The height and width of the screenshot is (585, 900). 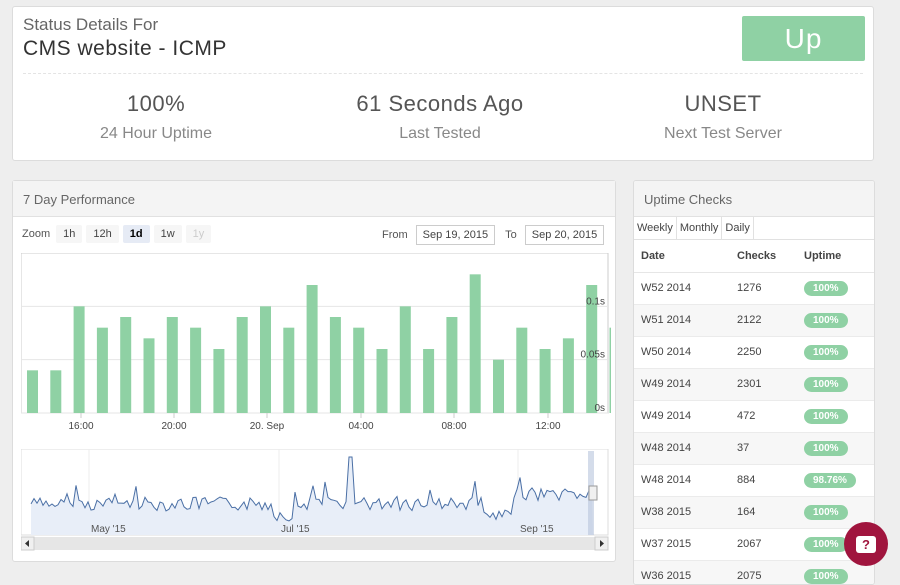 I want to click on navigator-label: Sep '15, so click(x=537, y=529).